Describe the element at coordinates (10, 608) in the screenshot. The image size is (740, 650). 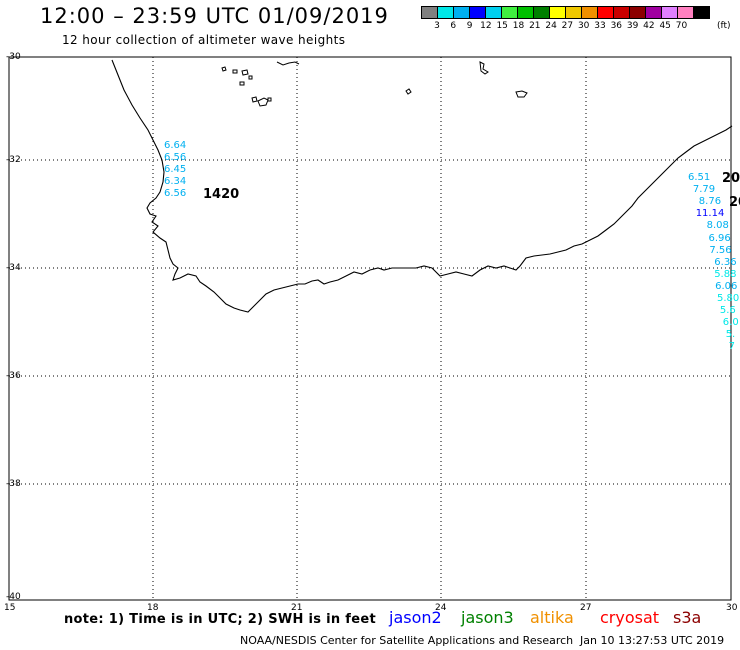
I see `lon-label-15: 15` at that location.